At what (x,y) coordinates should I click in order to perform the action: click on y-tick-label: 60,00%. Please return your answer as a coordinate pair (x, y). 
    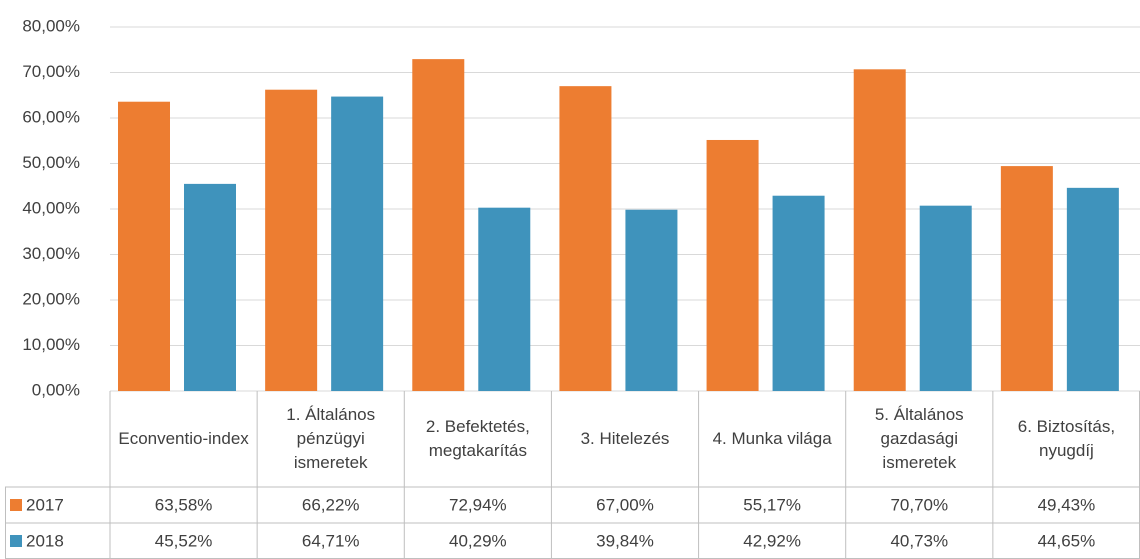
    Looking at the image, I should click on (51, 116).